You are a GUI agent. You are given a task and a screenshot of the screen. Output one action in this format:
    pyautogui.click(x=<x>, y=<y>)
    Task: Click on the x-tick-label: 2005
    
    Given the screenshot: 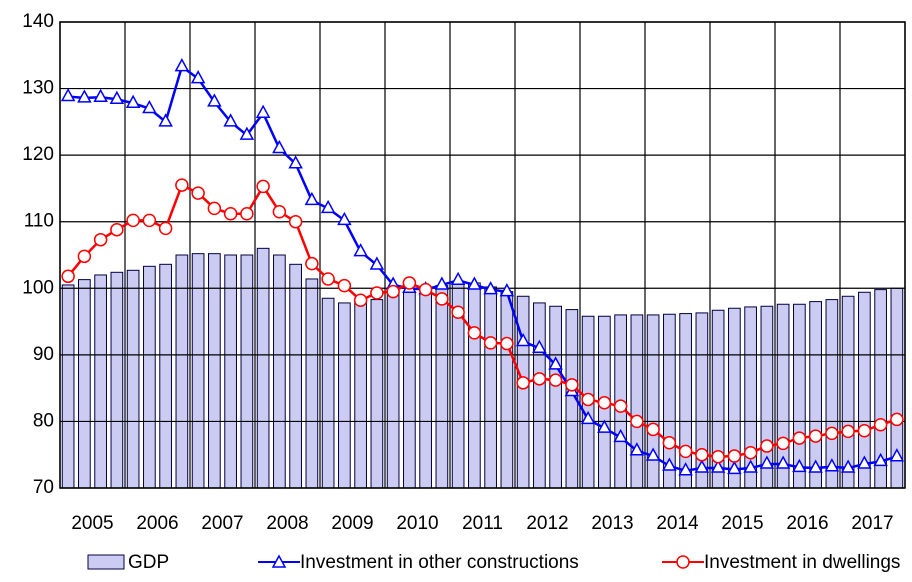 What is the action you would take?
    pyautogui.click(x=92, y=523)
    